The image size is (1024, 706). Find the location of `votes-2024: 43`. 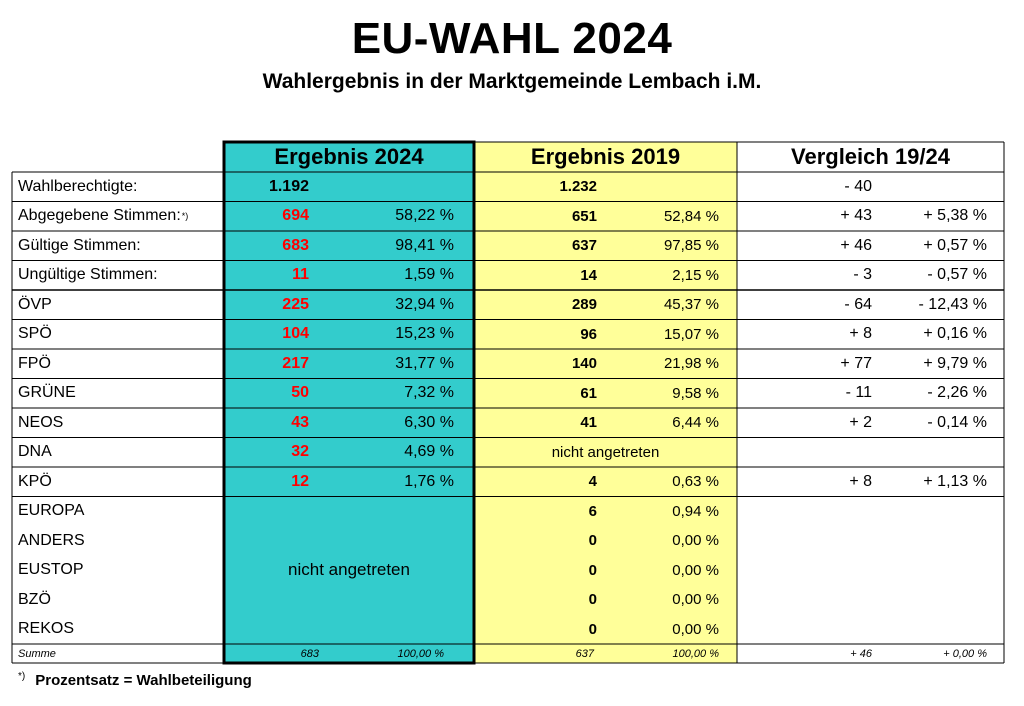

votes-2024: 43 is located at coordinates (300, 422).